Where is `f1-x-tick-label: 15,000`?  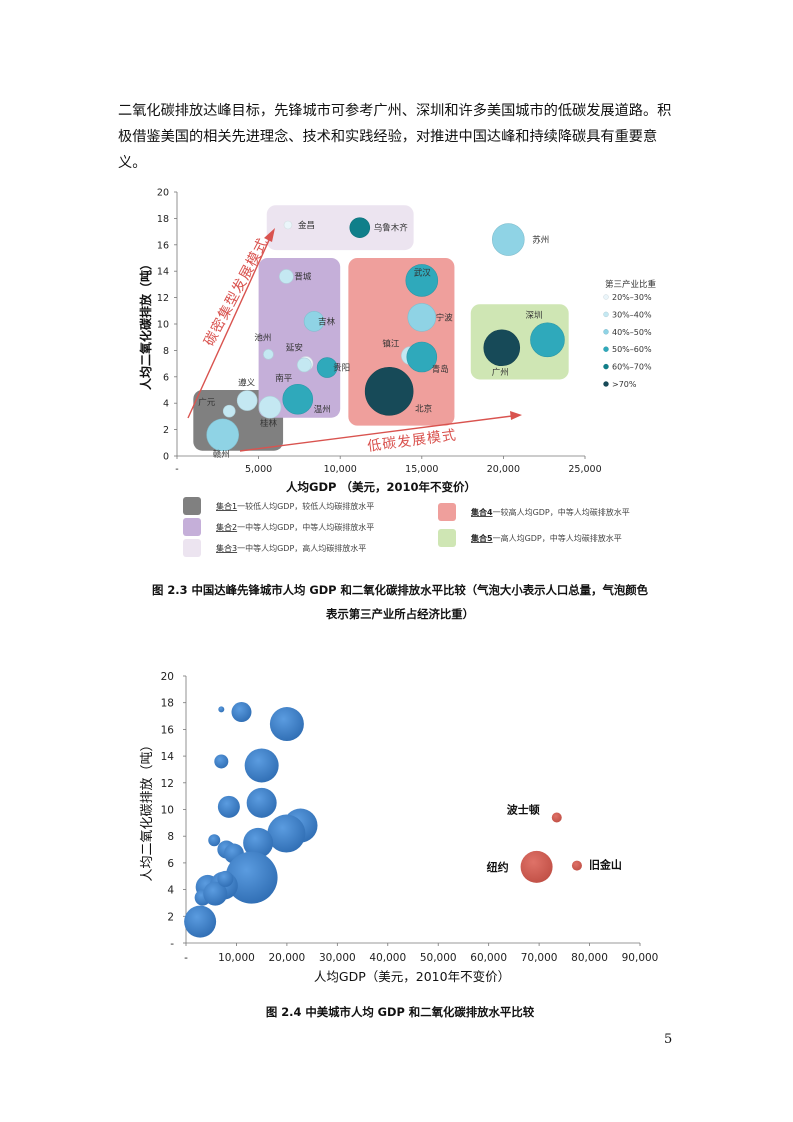 f1-x-tick-label: 15,000 is located at coordinates (421, 469).